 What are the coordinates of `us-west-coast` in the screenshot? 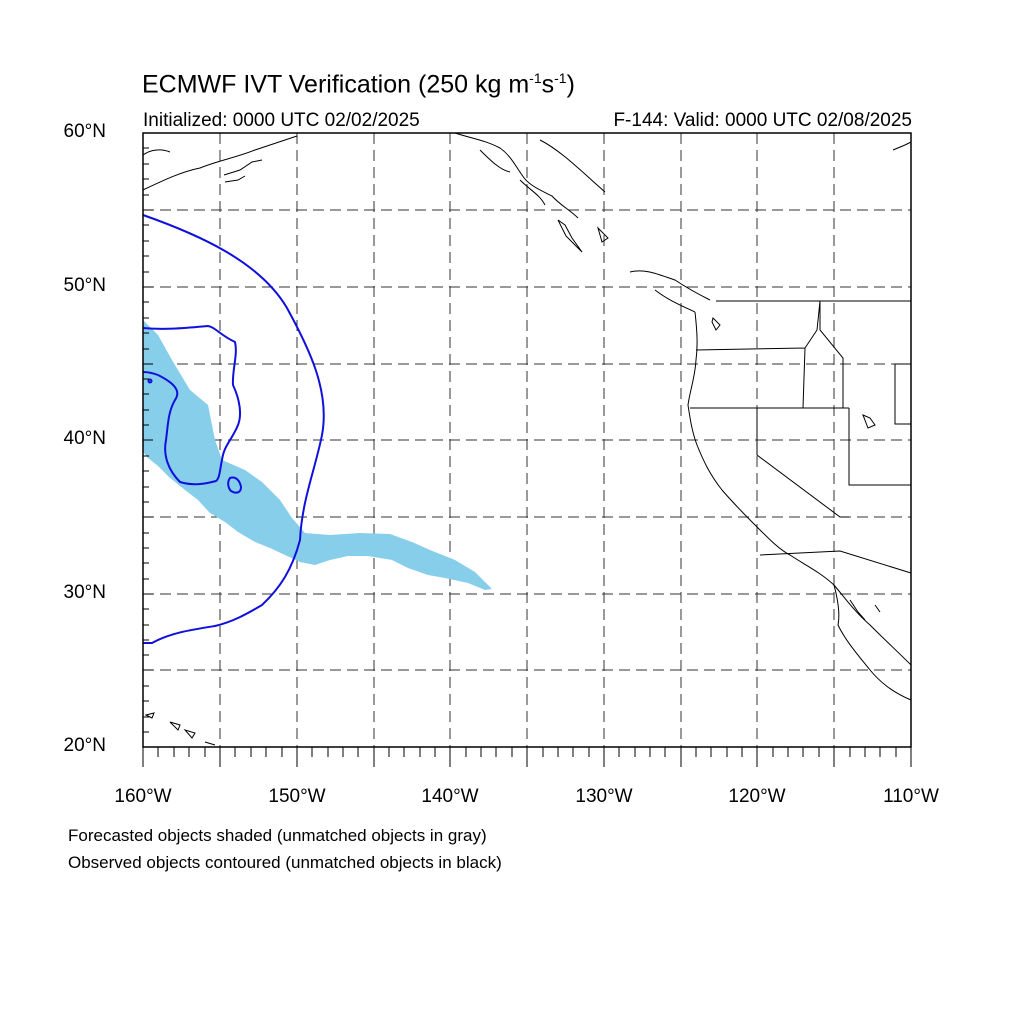 It's located at (799, 488).